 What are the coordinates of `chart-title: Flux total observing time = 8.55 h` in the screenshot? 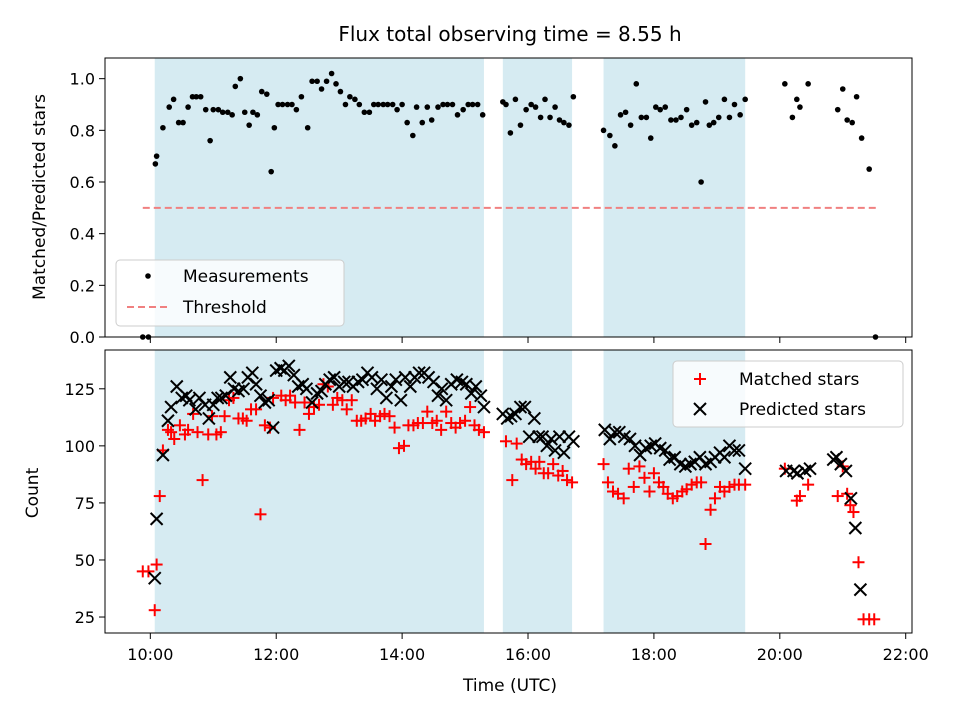 It's located at (509, 34).